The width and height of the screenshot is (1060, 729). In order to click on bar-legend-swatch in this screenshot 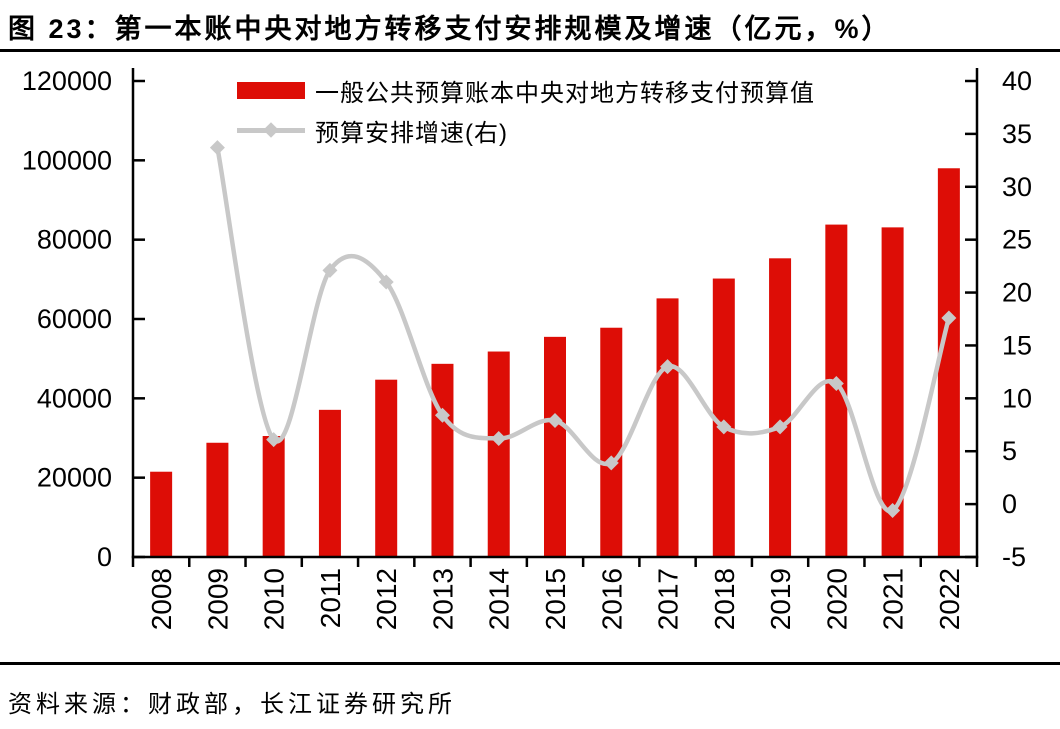, I will do `click(271, 90)`.